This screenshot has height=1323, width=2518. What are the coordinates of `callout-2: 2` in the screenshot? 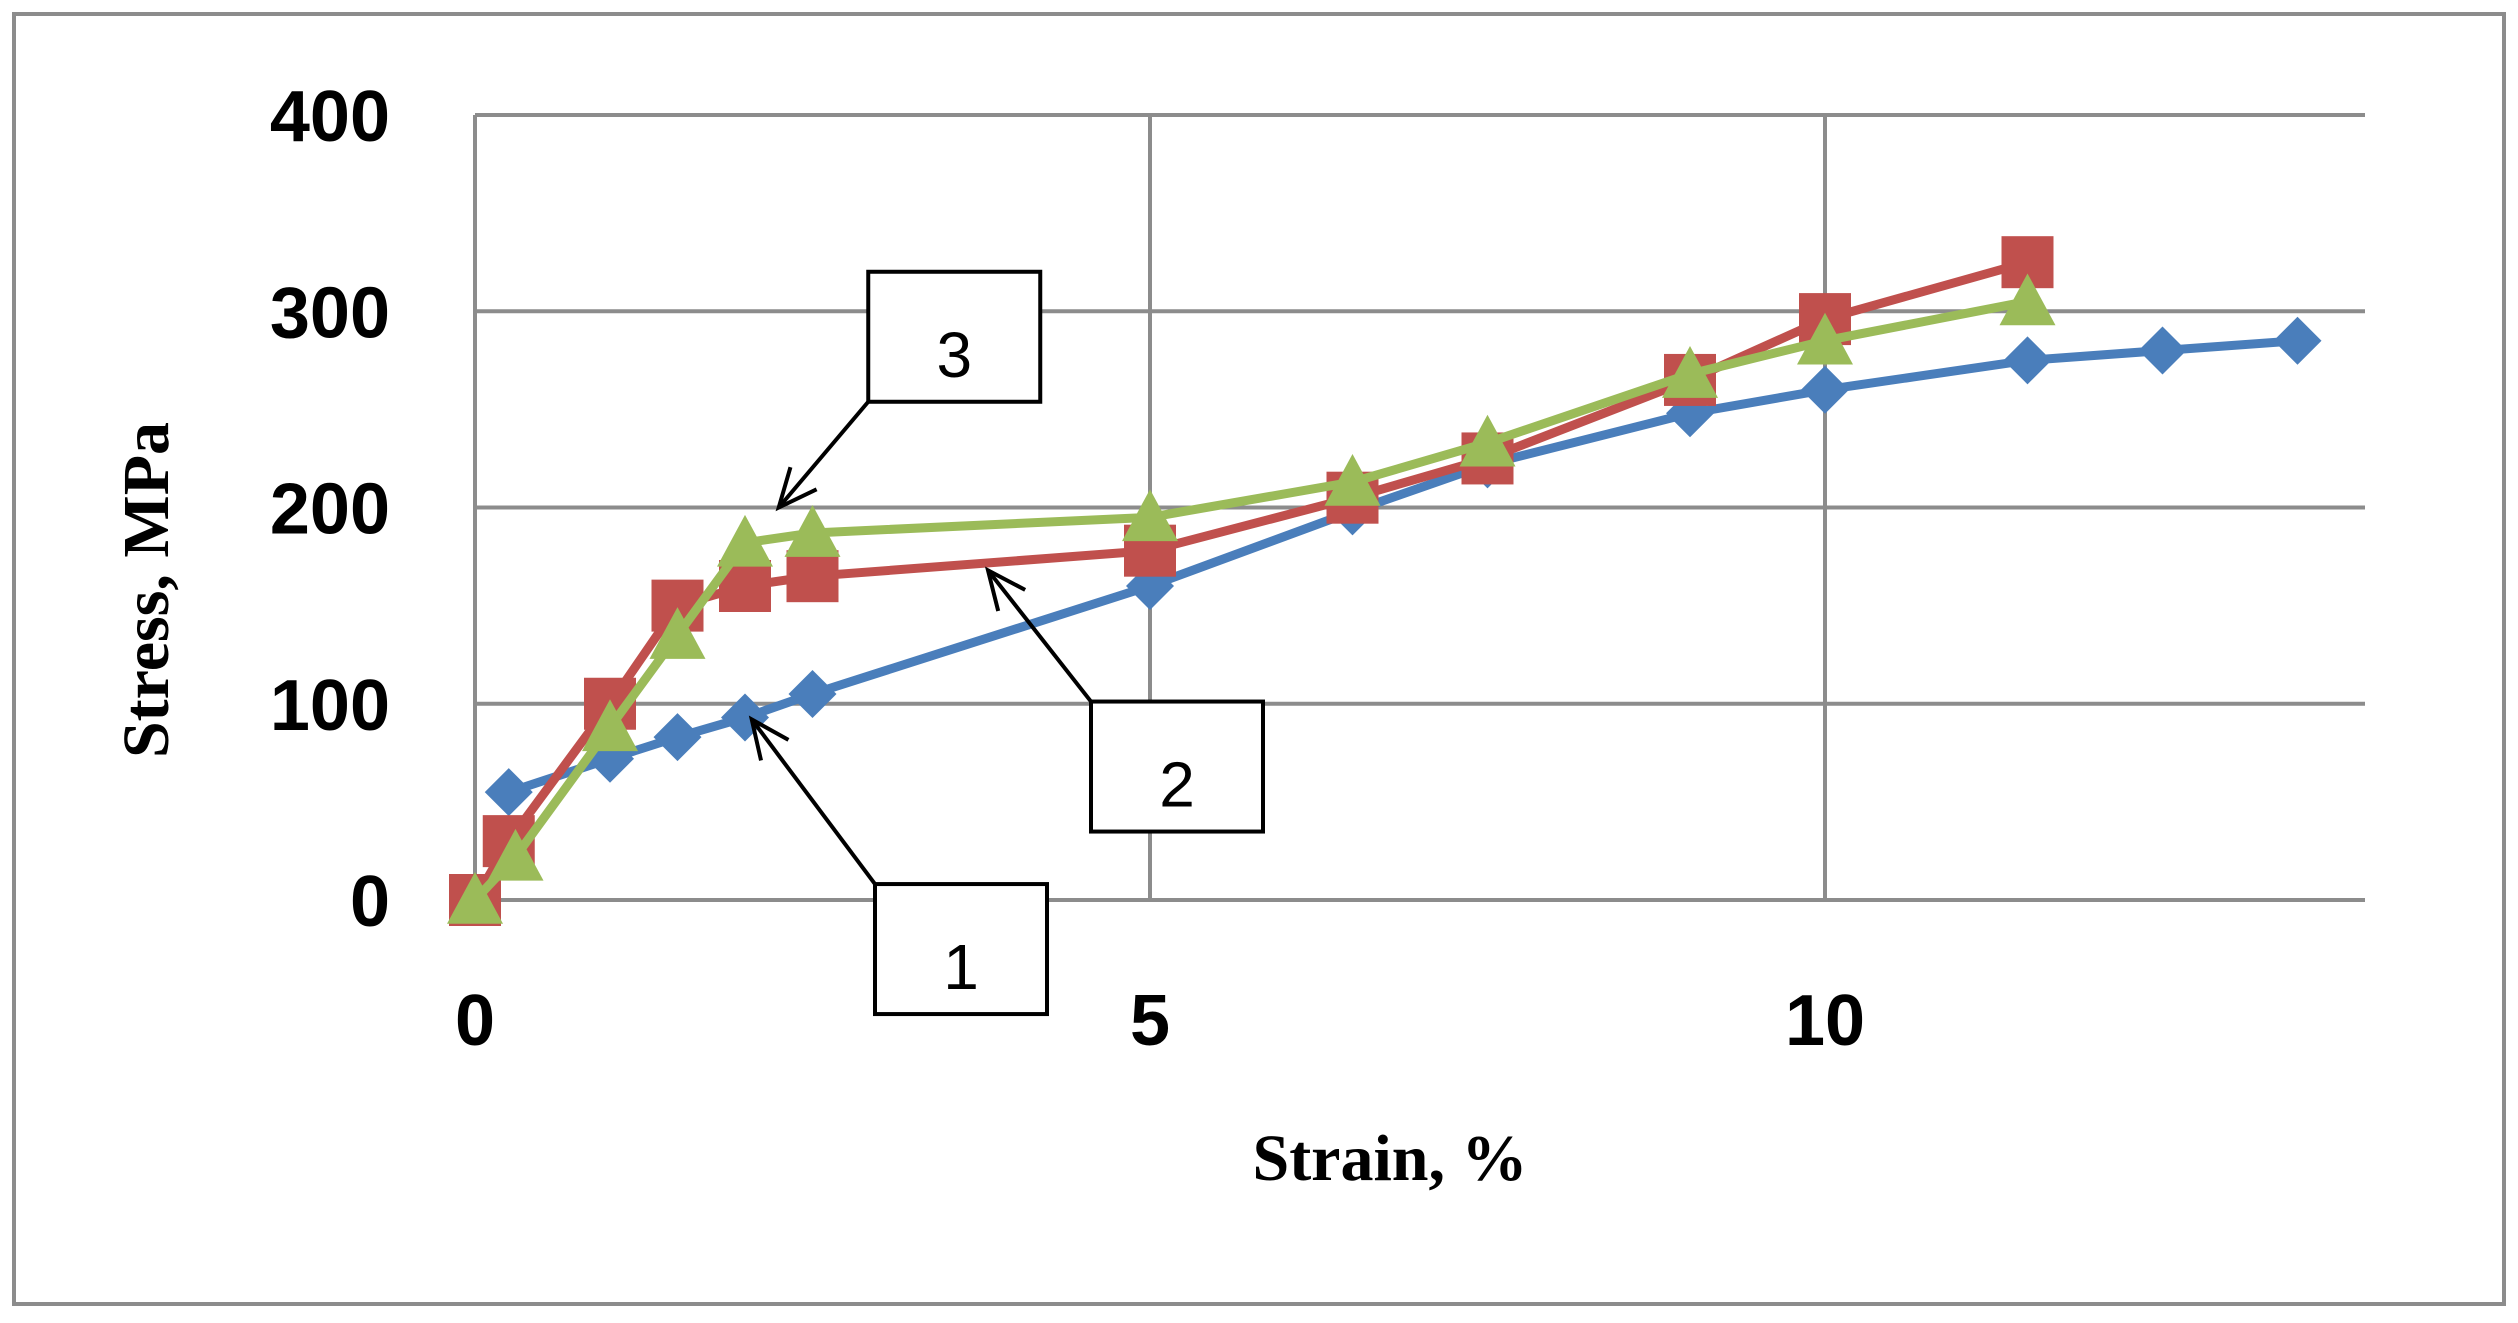 It's located at (1124, 700).